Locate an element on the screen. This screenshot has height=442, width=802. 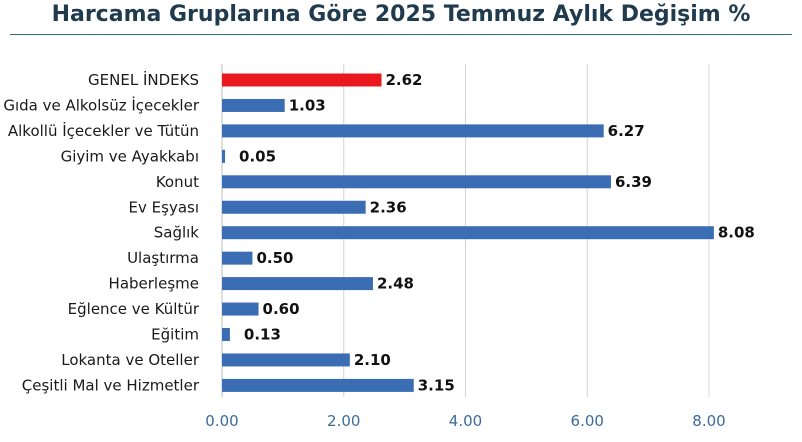
x-tick-label: 0.00 is located at coordinates (221, 421).